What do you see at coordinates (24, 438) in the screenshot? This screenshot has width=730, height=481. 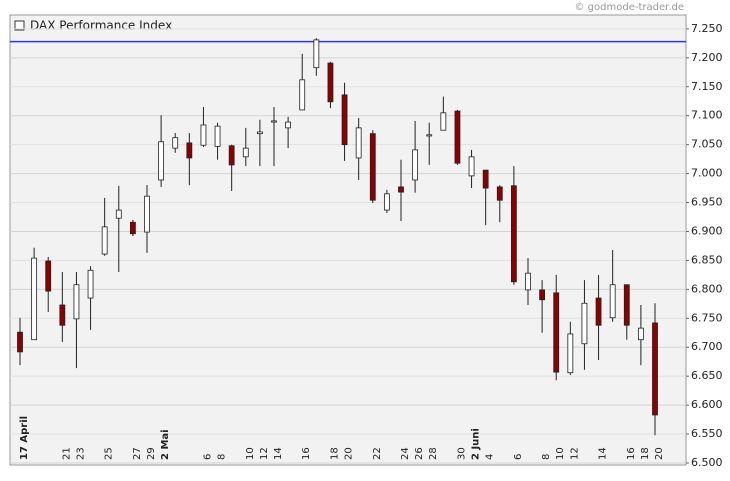 I see `x-tick-label: 17 April` at bounding box center [24, 438].